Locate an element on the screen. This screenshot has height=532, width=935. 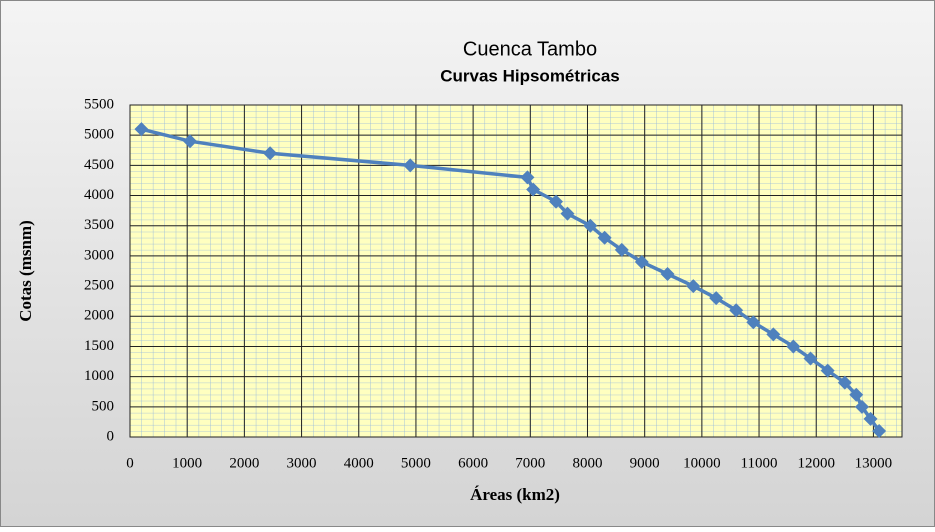
chart-subtitle: Curvas Hipsométricas is located at coordinates (530, 75).